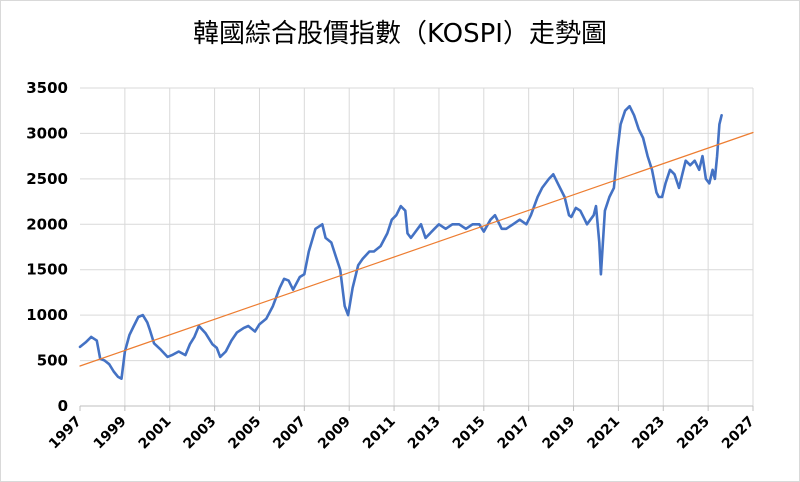  Describe the element at coordinates (47, 133) in the screenshot. I see `y-tick-label: 3000` at that location.